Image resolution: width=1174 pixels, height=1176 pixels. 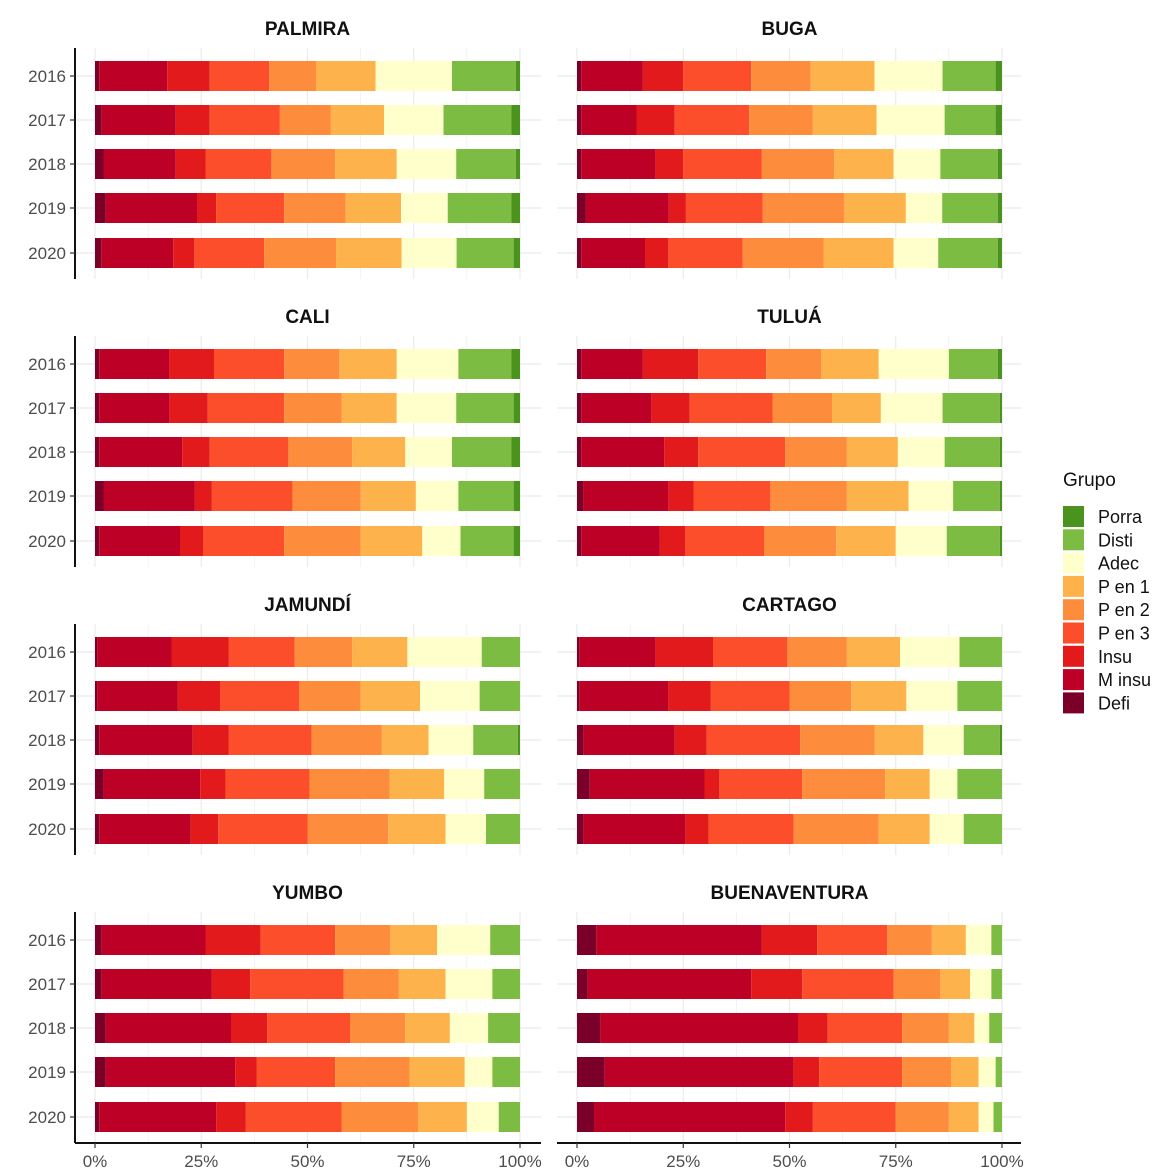 I want to click on panel-cali: CALI 2016 2017 2018 2019 2020, so click(x=284, y=437).